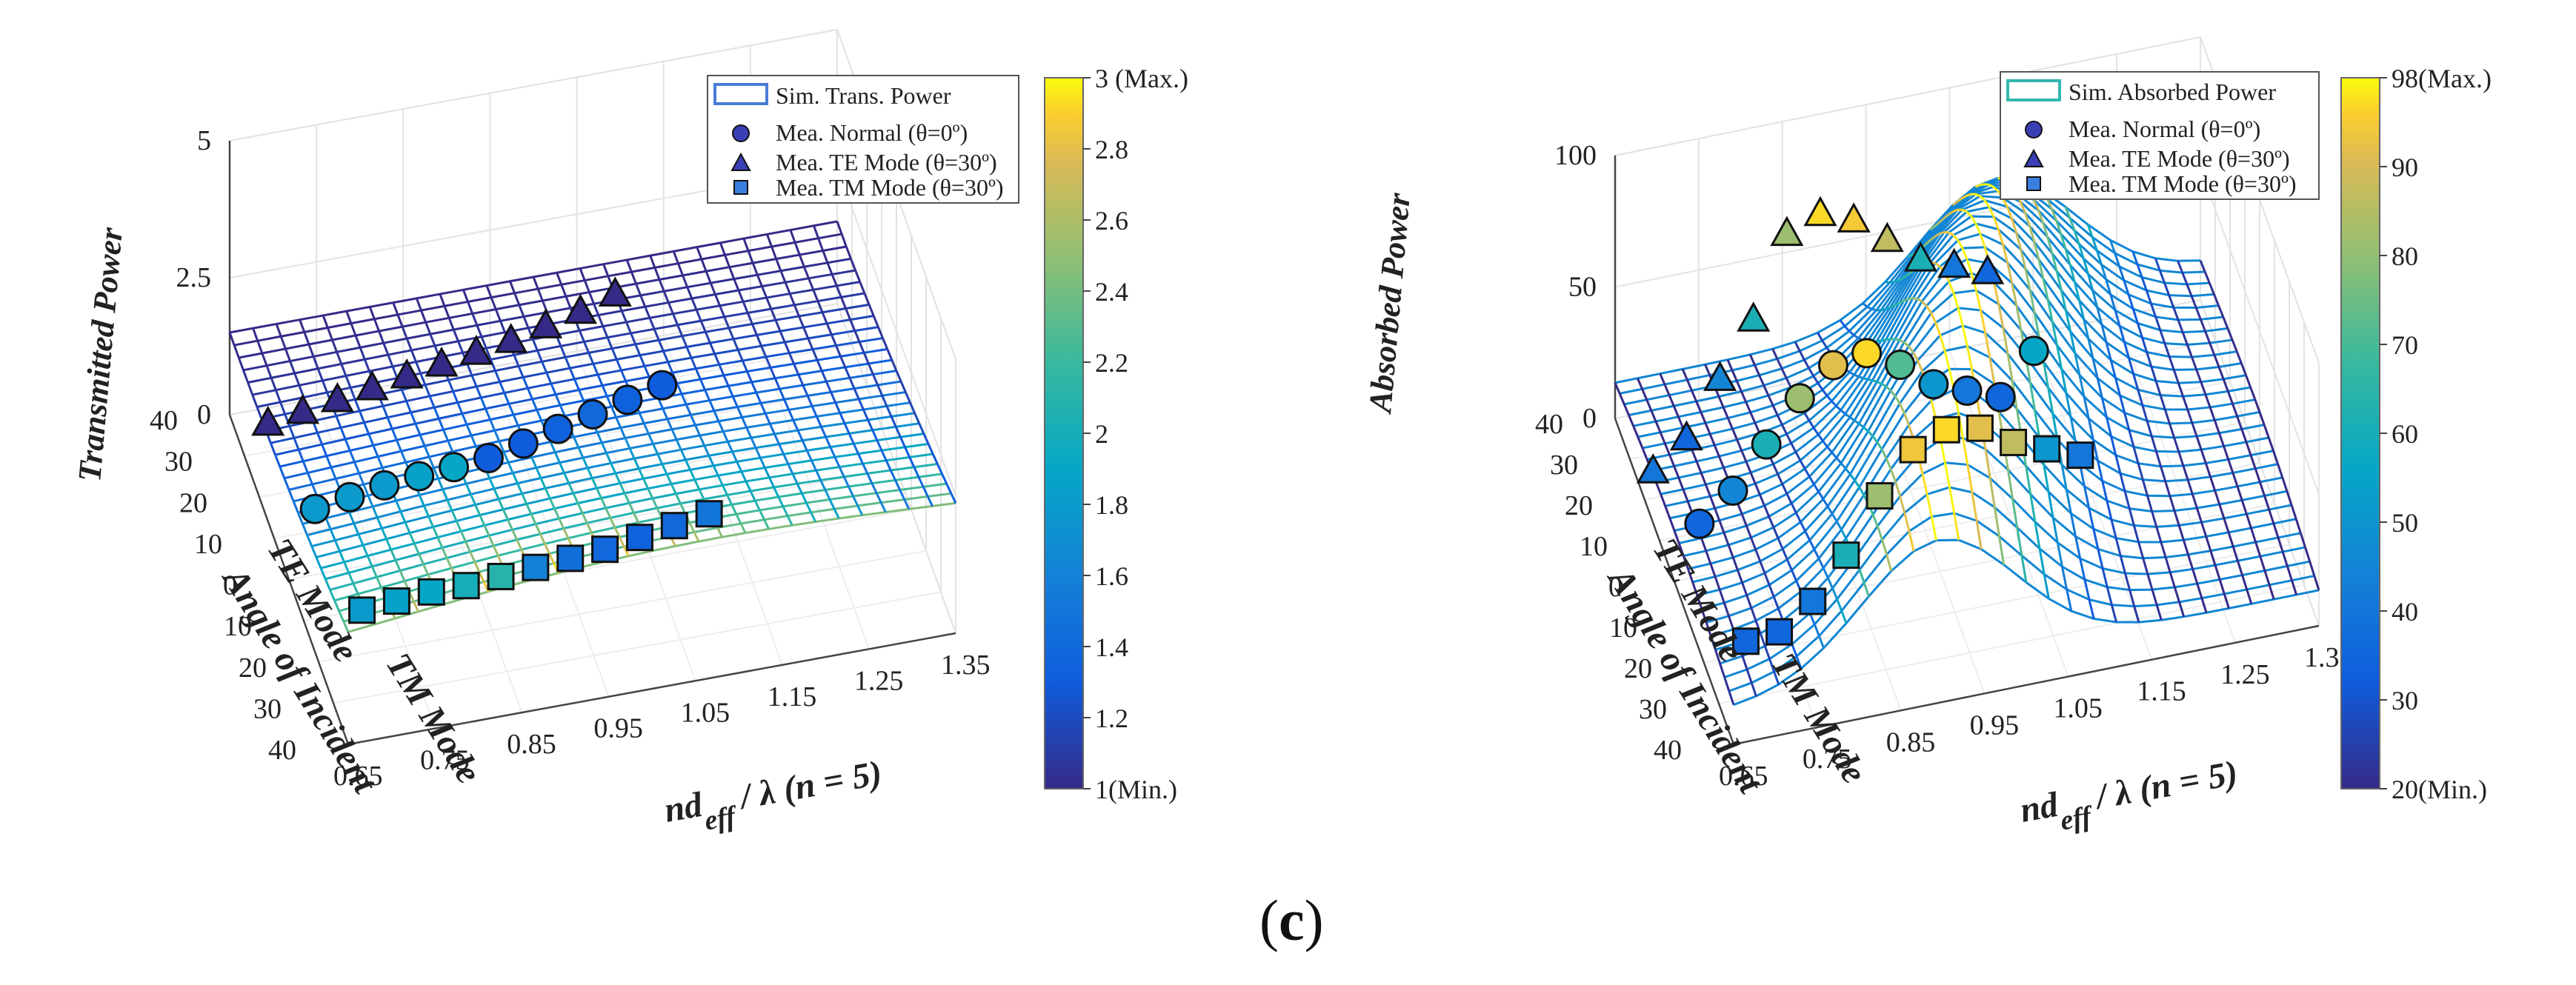  Describe the element at coordinates (1389, 303) in the screenshot. I see `z-axis-label: Absorbed Power` at that location.